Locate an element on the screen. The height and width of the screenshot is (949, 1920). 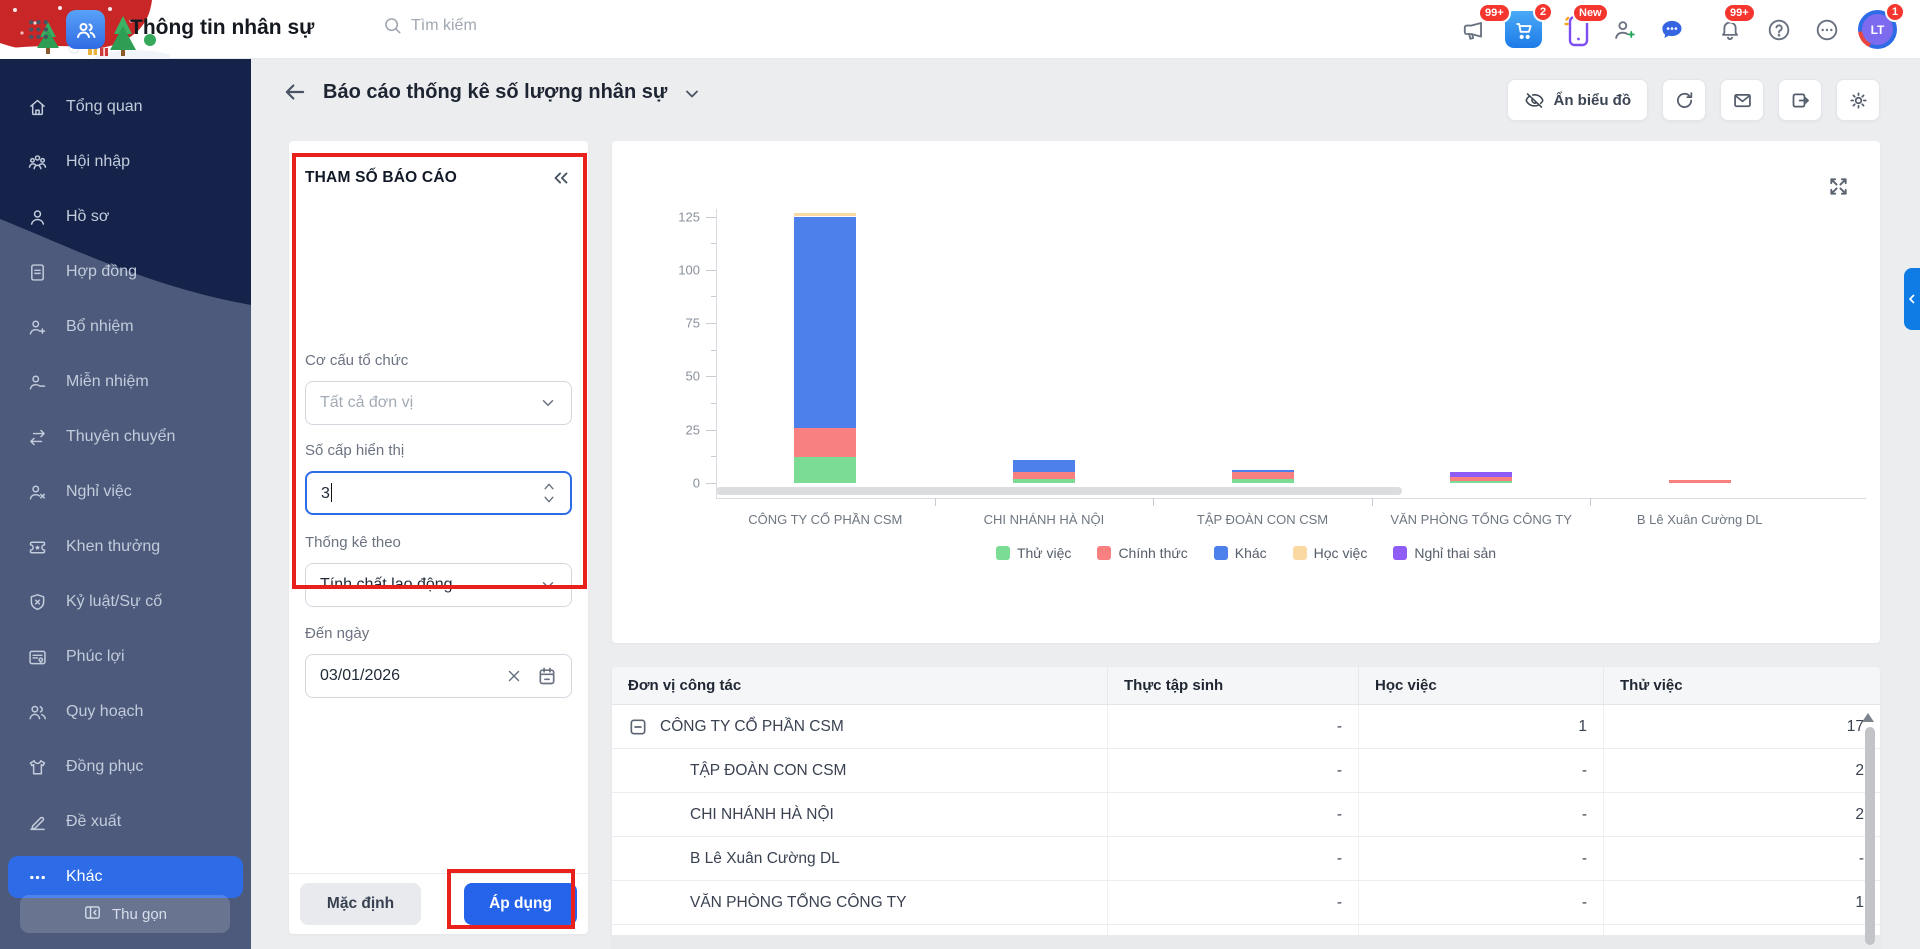
sidebar-collapse-button: Thu gọn is located at coordinates (125, 914).